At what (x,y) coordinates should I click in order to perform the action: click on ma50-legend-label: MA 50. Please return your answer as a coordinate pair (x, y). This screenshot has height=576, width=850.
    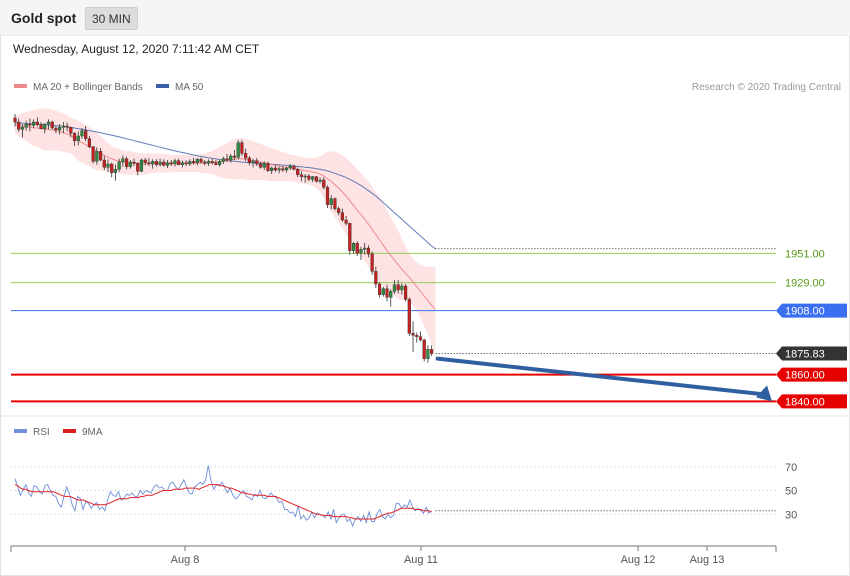
    Looking at the image, I should click on (189, 87).